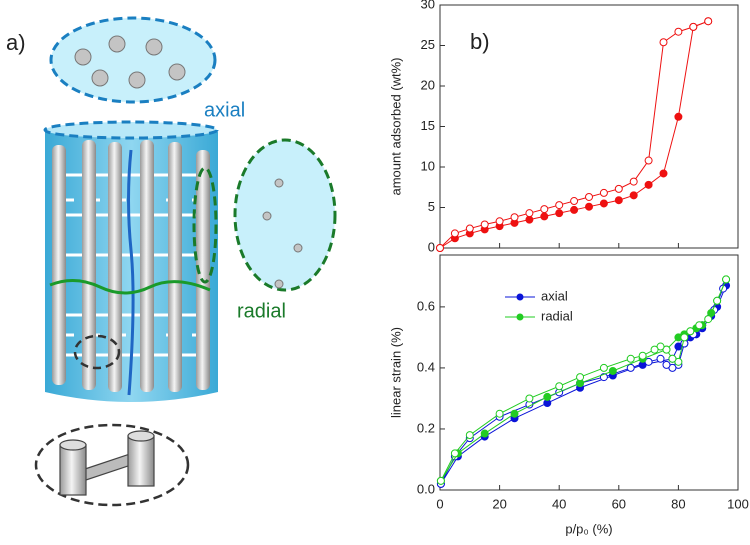 The image size is (750, 545). I want to click on panel-label: b), so click(480, 41).